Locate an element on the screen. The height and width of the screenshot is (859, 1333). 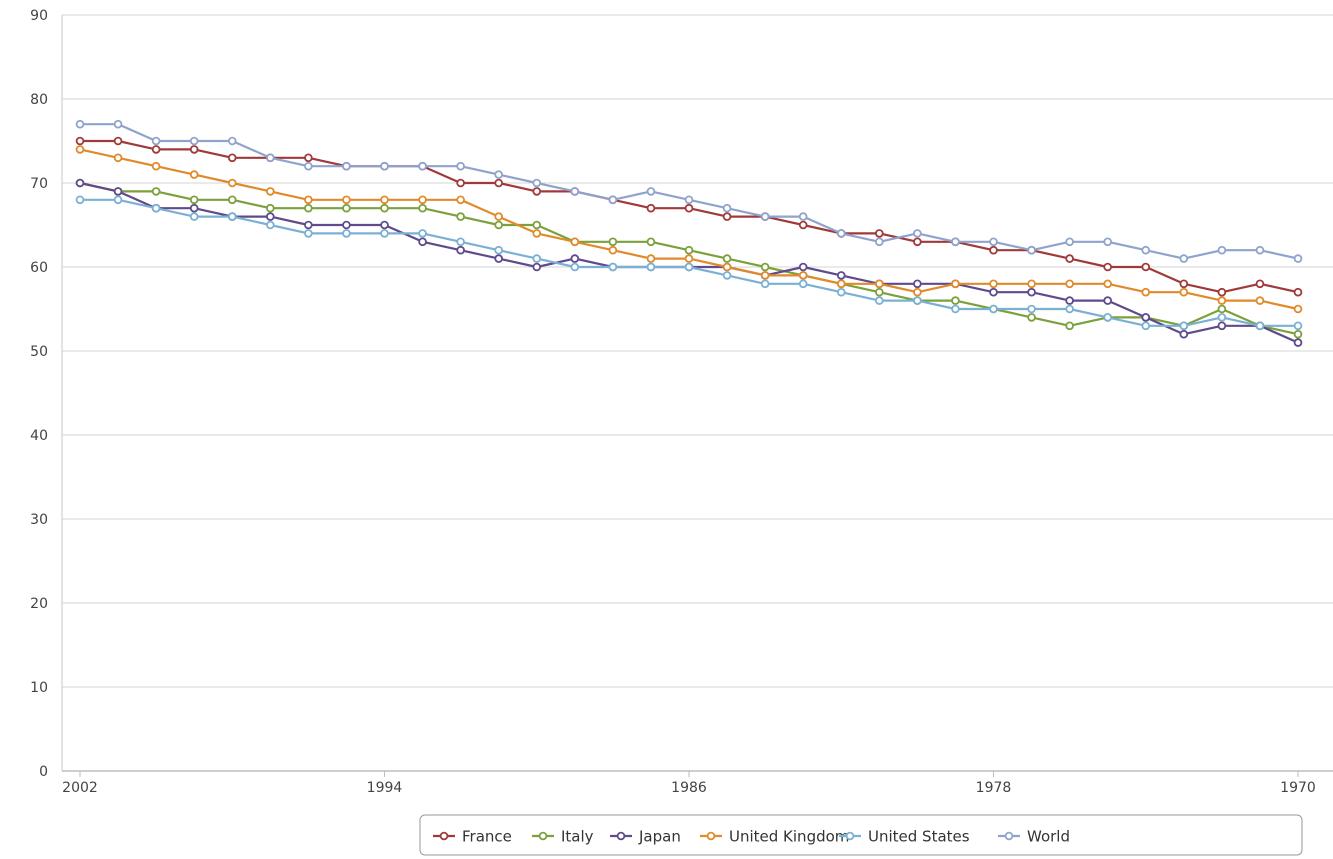
legend-item-japan: Japan is located at coordinates (645, 837).